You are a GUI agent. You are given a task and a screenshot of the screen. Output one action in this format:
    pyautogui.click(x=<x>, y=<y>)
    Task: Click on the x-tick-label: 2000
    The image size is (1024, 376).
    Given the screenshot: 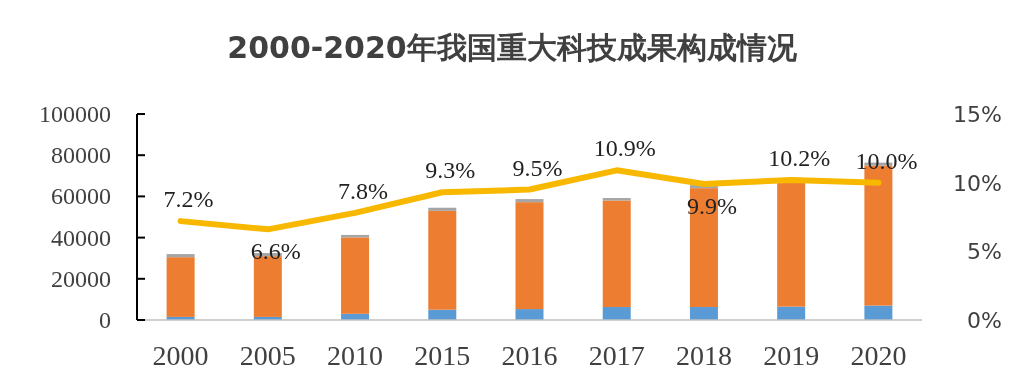 What is the action you would take?
    pyautogui.click(x=180, y=355)
    